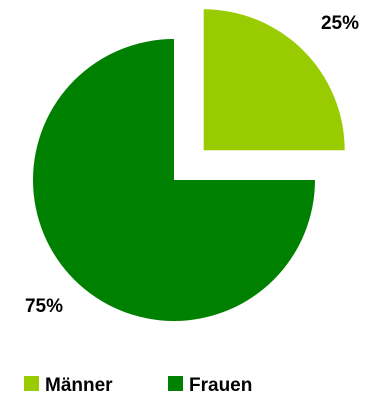 Image resolution: width=369 pixels, height=398 pixels. I want to click on legend-label-frauen: Frauen, so click(220, 385).